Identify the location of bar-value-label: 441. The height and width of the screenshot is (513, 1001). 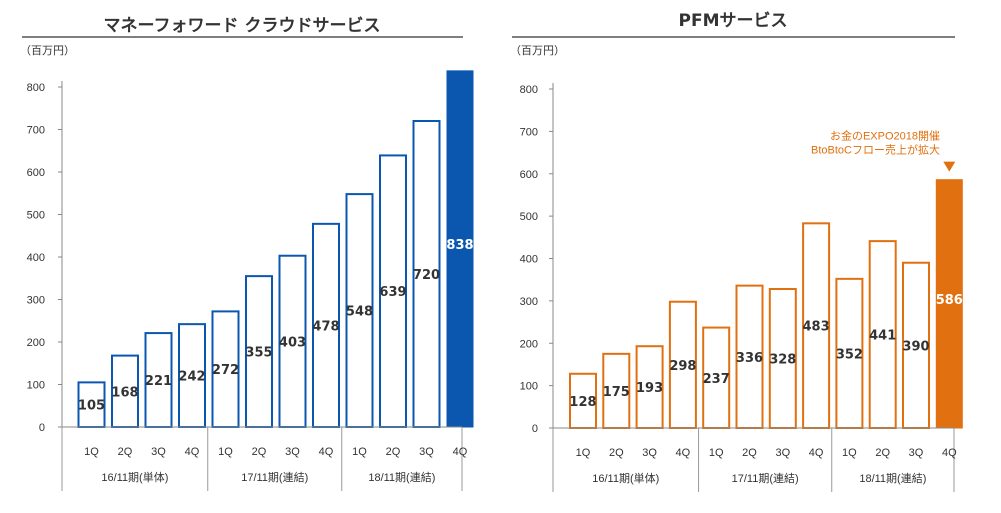
(882, 336).